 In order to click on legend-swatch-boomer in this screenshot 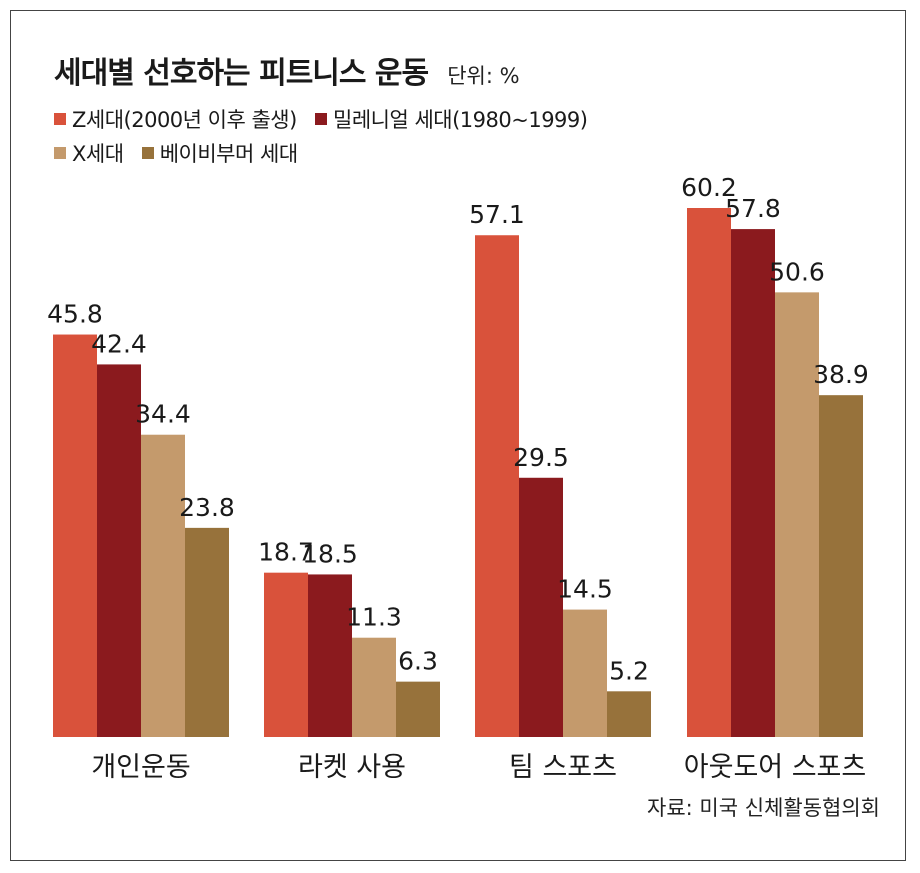, I will do `click(147, 153)`.